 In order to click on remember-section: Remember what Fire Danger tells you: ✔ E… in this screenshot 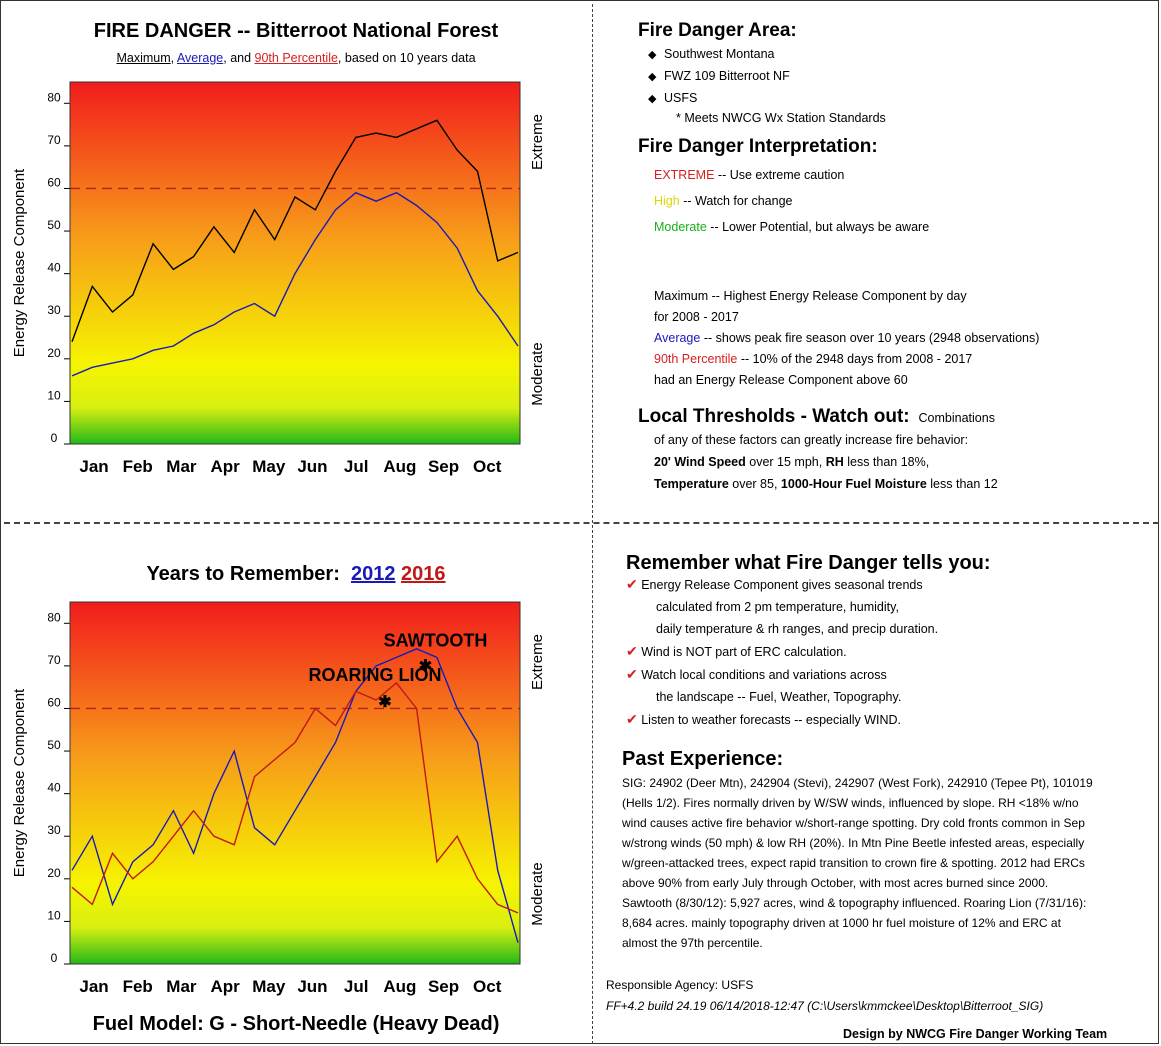, I will do `click(893, 641)`.